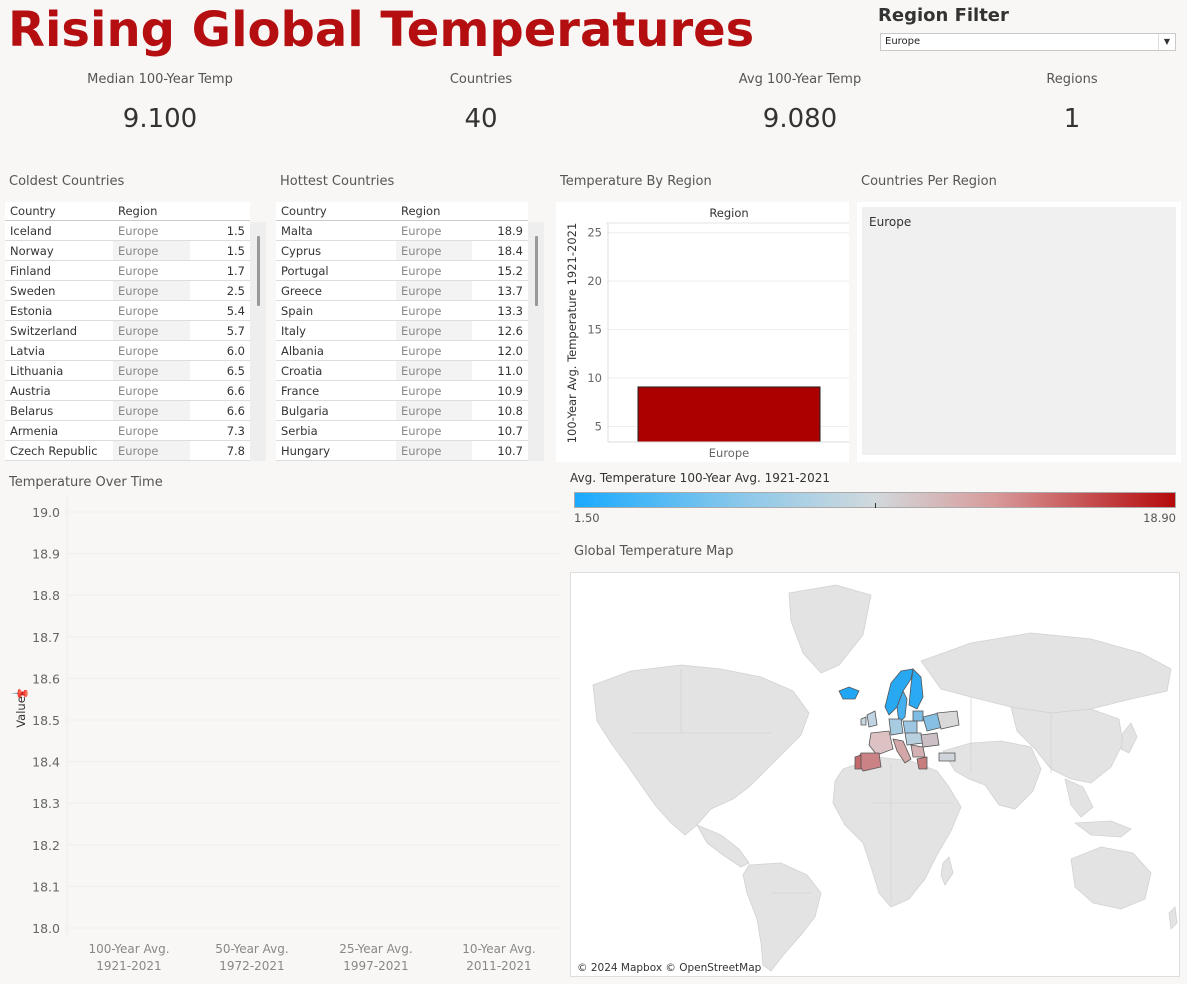 This screenshot has height=984, width=1187. What do you see at coordinates (1102, 829) in the screenshot?
I see `indonesia` at bounding box center [1102, 829].